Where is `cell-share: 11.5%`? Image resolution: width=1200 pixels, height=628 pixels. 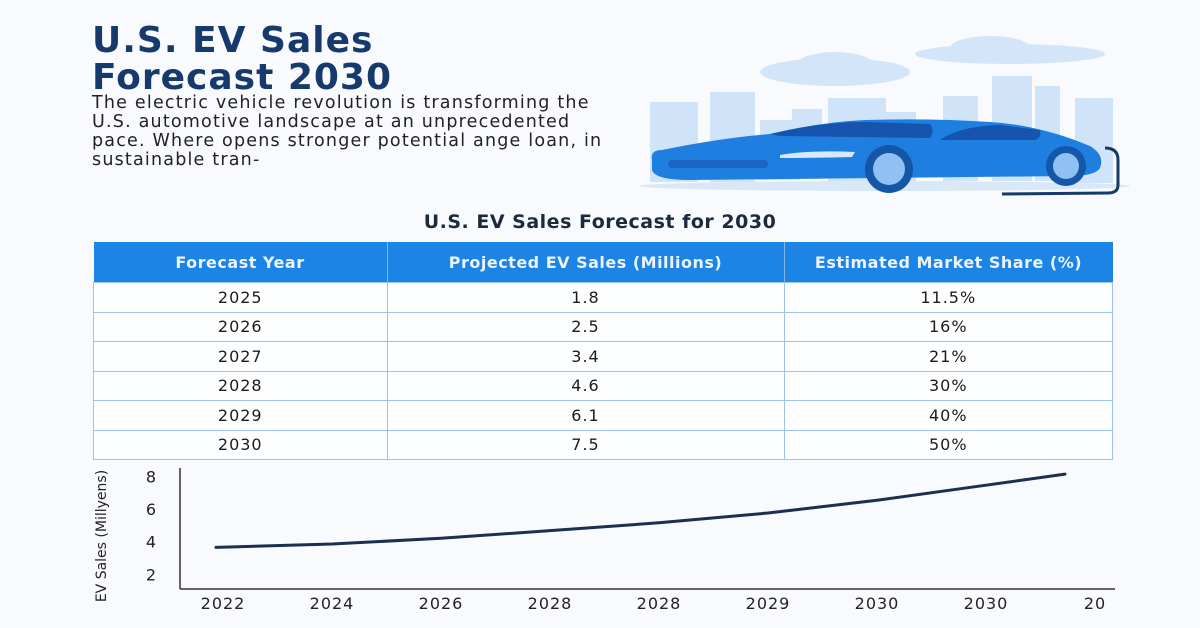 cell-share: 11.5% is located at coordinates (948, 297).